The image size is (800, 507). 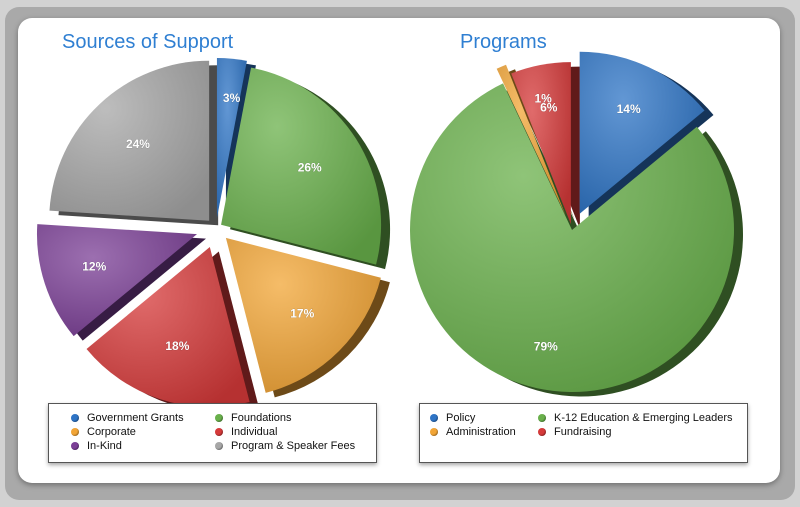 I want to click on legend-label: Government Grants, so click(x=135, y=418).